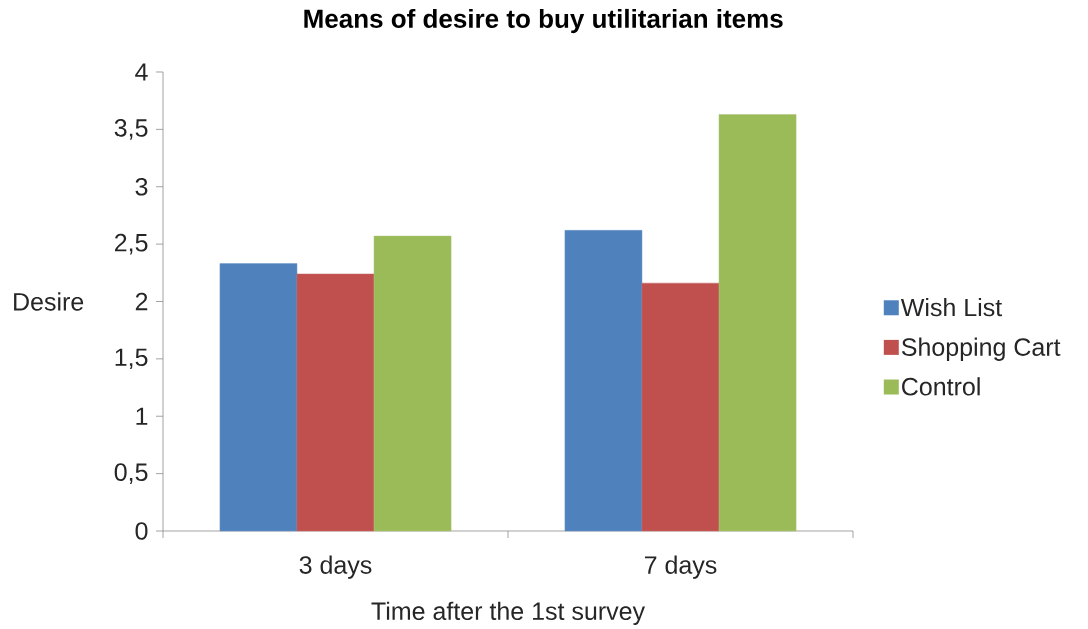 The image size is (1088, 629). I want to click on x-tick-label: 3 days, so click(335, 567).